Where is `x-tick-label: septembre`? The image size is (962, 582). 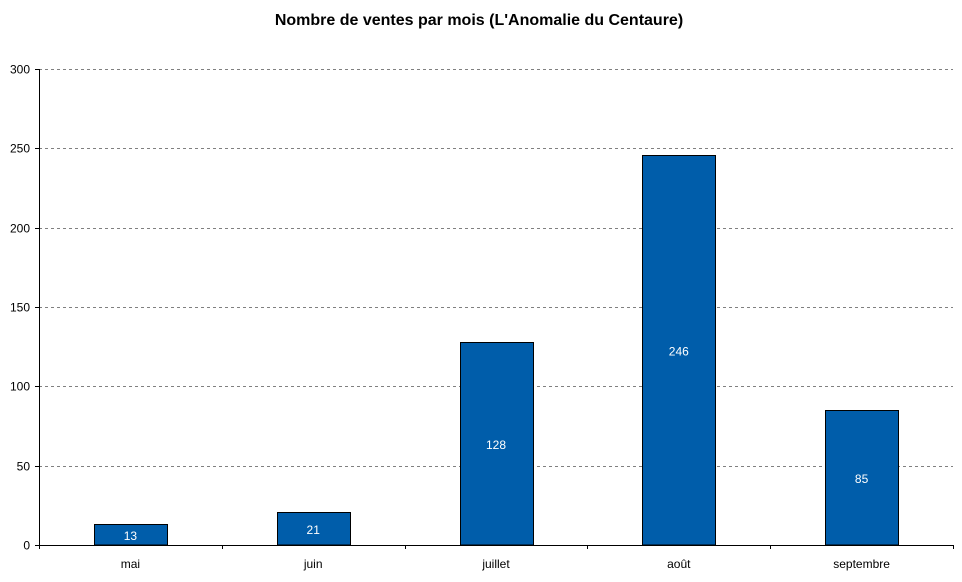 x-tick-label: septembre is located at coordinates (861, 564).